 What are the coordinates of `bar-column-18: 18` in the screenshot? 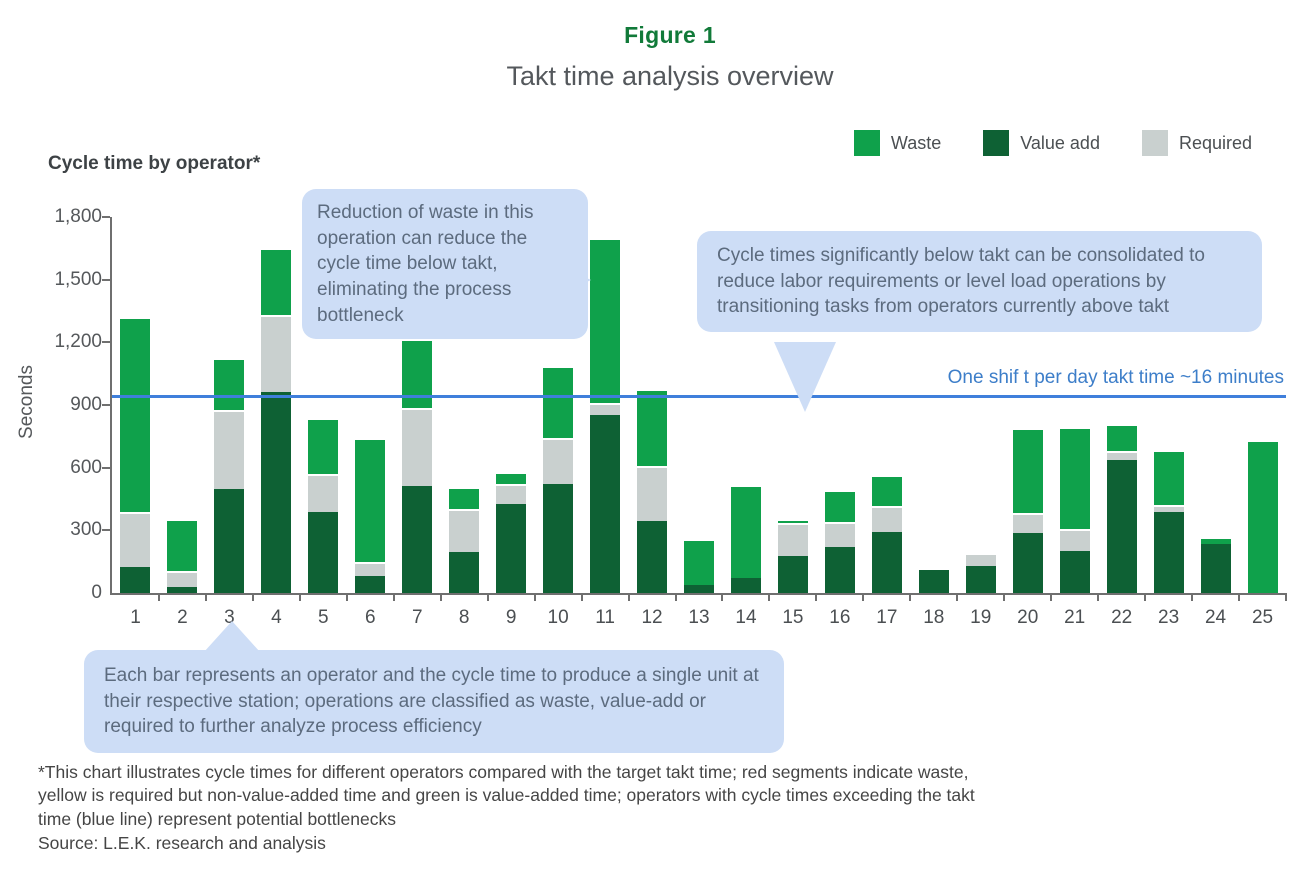 It's located at (933, 422).